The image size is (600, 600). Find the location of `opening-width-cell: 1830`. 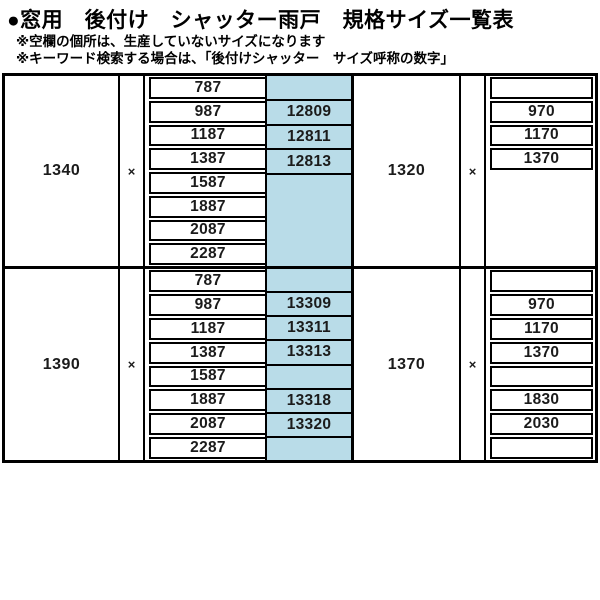

opening-width-cell: 1830 is located at coordinates (541, 400).